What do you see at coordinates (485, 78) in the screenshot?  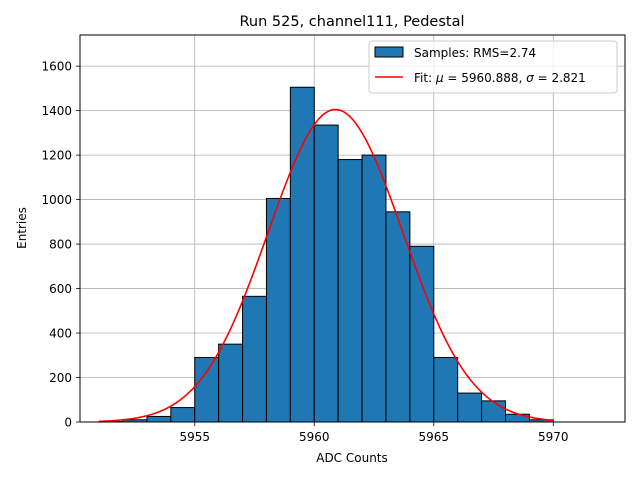 I see `fit-label-mu-value: = 5960.888,` at bounding box center [485, 78].